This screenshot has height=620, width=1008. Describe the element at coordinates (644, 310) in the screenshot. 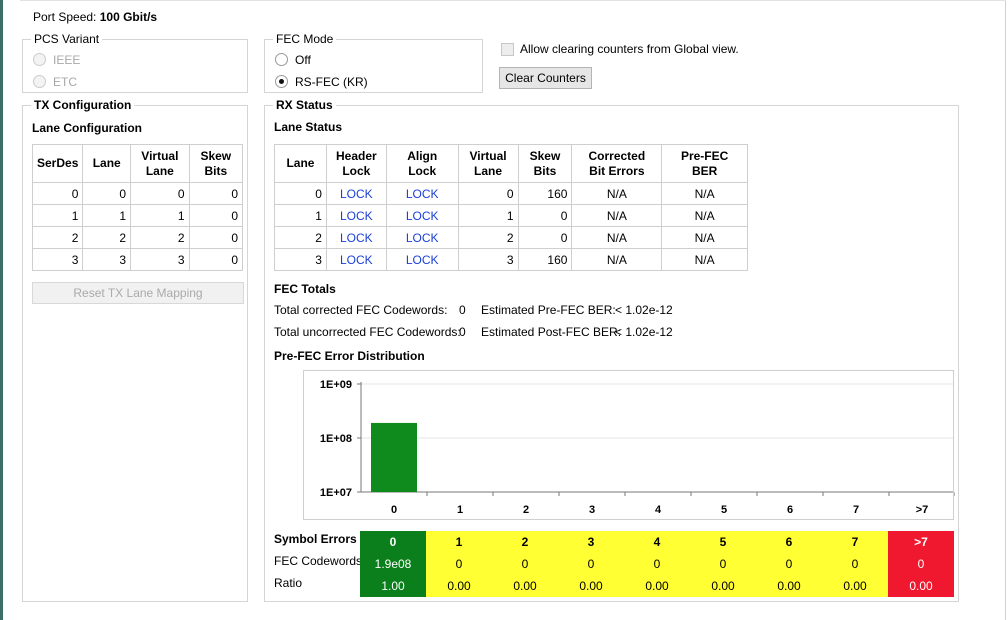

I see `pre-fec-ber-value: < 1.02e-12` at that location.